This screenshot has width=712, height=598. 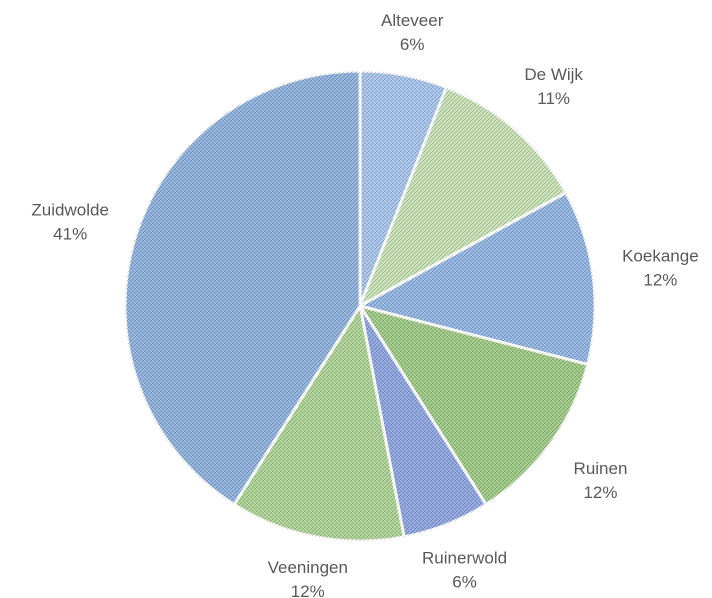 I want to click on slice-label: De Wijk, so click(x=553, y=74).